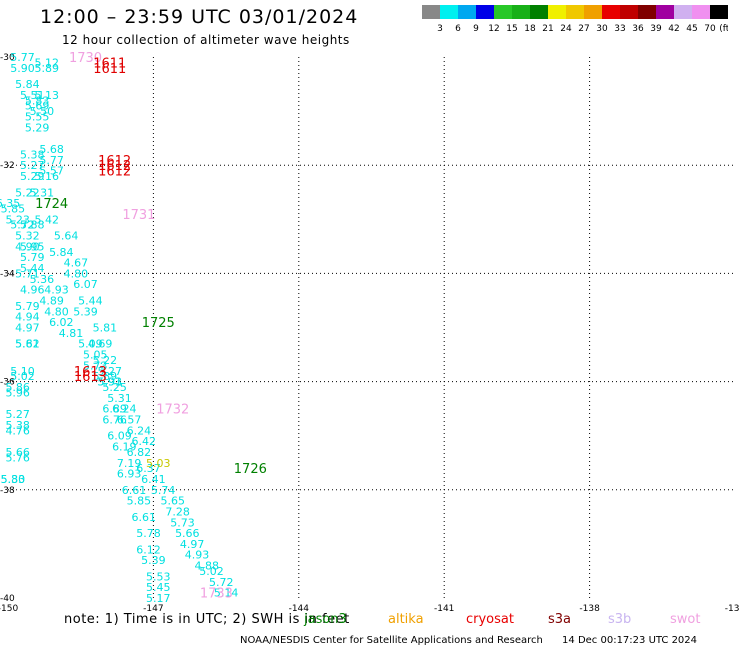 This screenshot has height=650, width=740. Describe the element at coordinates (42, 192) in the screenshot. I see `swh-value: 5.31` at that location.